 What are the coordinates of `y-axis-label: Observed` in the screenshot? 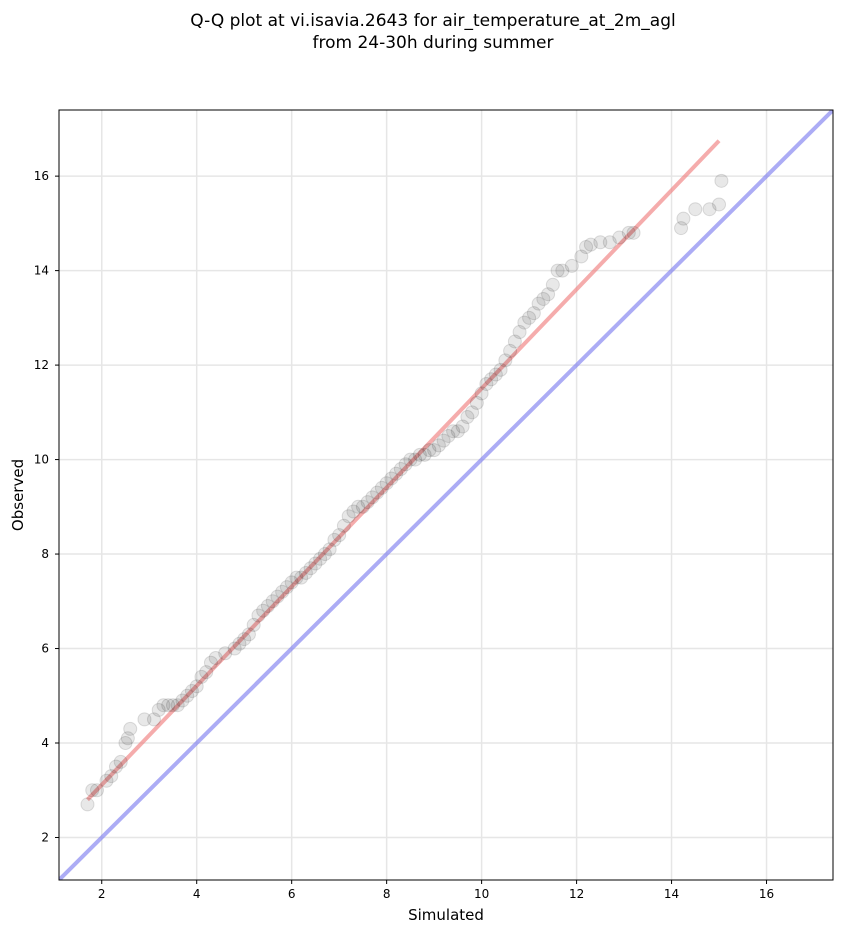 It's located at (18, 495).